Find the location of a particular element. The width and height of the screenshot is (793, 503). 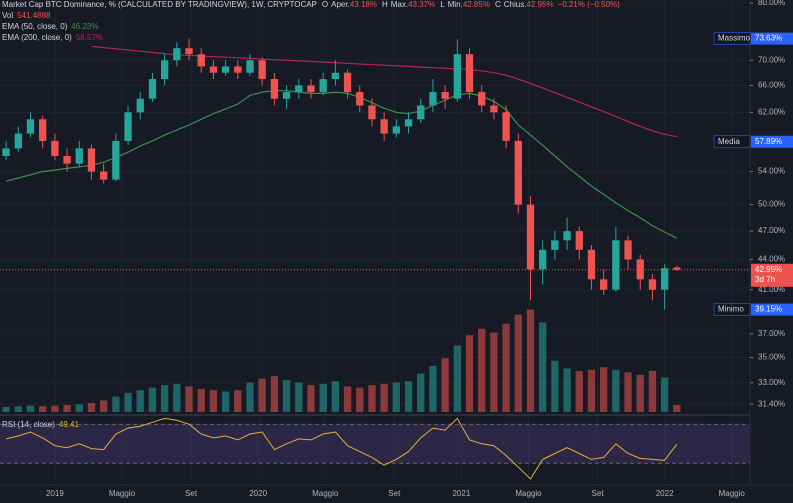

legend-name: EMA (50, close, 0) is located at coordinates (35, 26).